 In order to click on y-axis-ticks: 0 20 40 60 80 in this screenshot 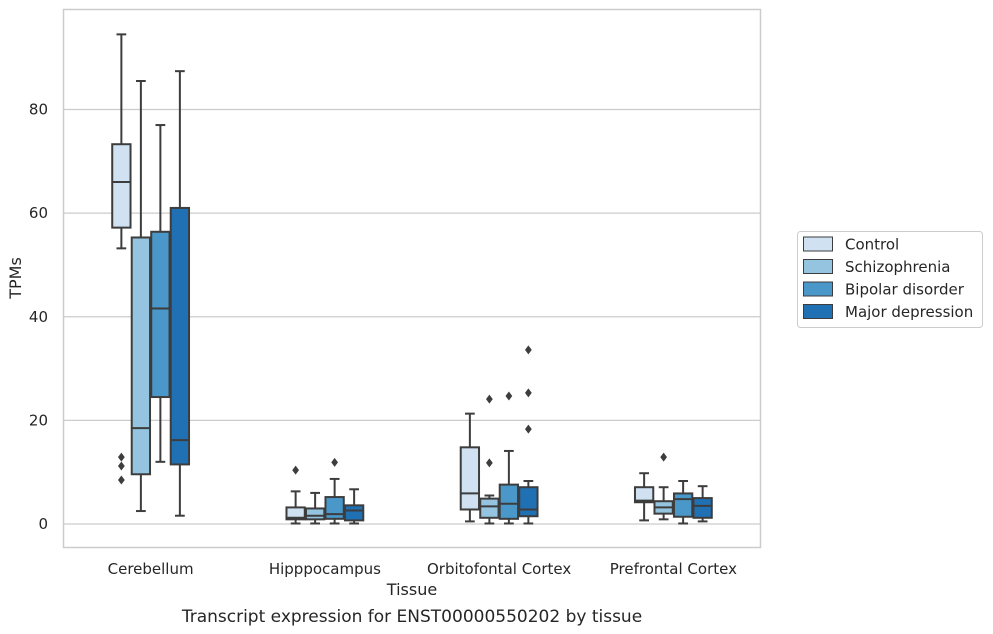, I will do `click(38, 317)`.